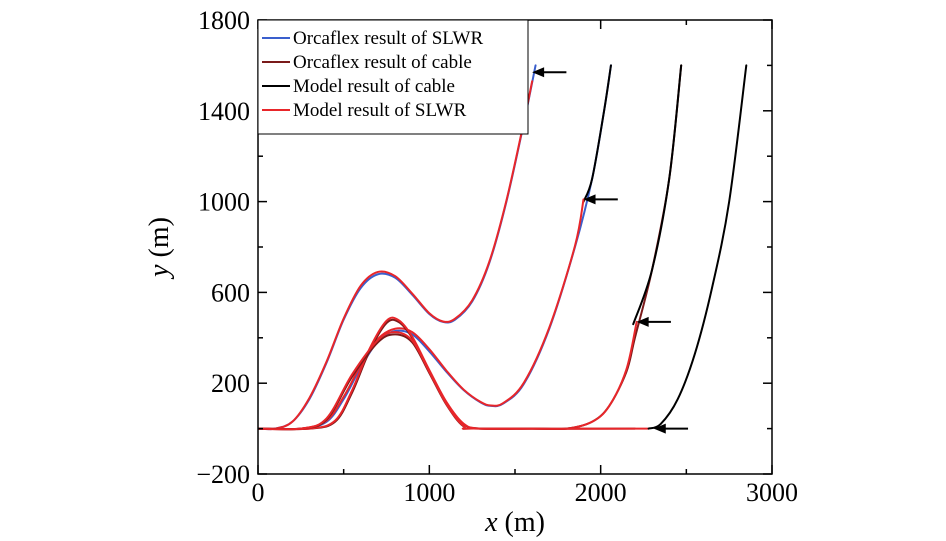  Describe the element at coordinates (388, 38) in the screenshot. I see `legend-label: Orcaflex result of SLWR` at that location.